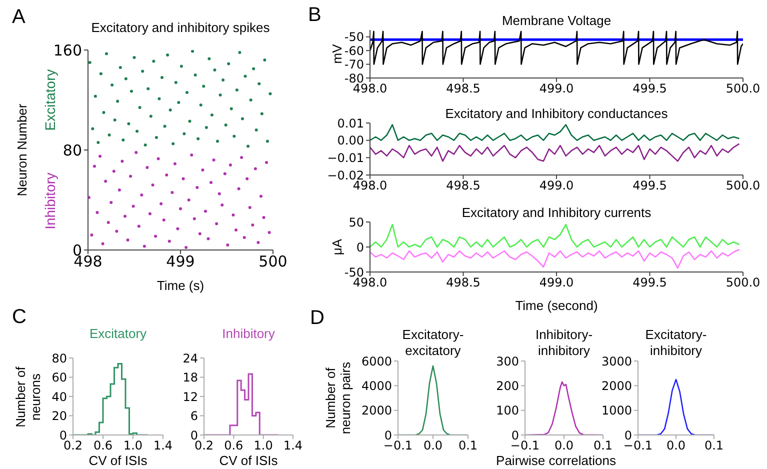 The height and width of the screenshot is (469, 767). I want to click on y-tick-label: −0.01, so click(345, 157).